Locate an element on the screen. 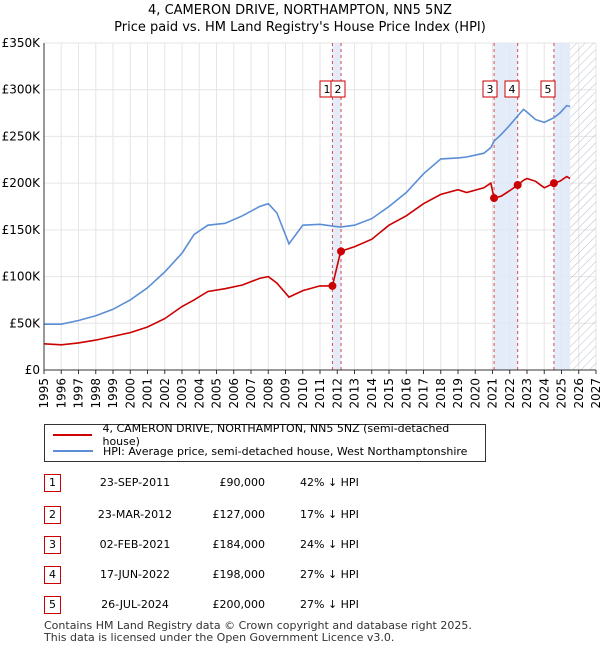 This screenshot has width=600, height=650. x-tick-label: 1996 is located at coordinates (61, 393).